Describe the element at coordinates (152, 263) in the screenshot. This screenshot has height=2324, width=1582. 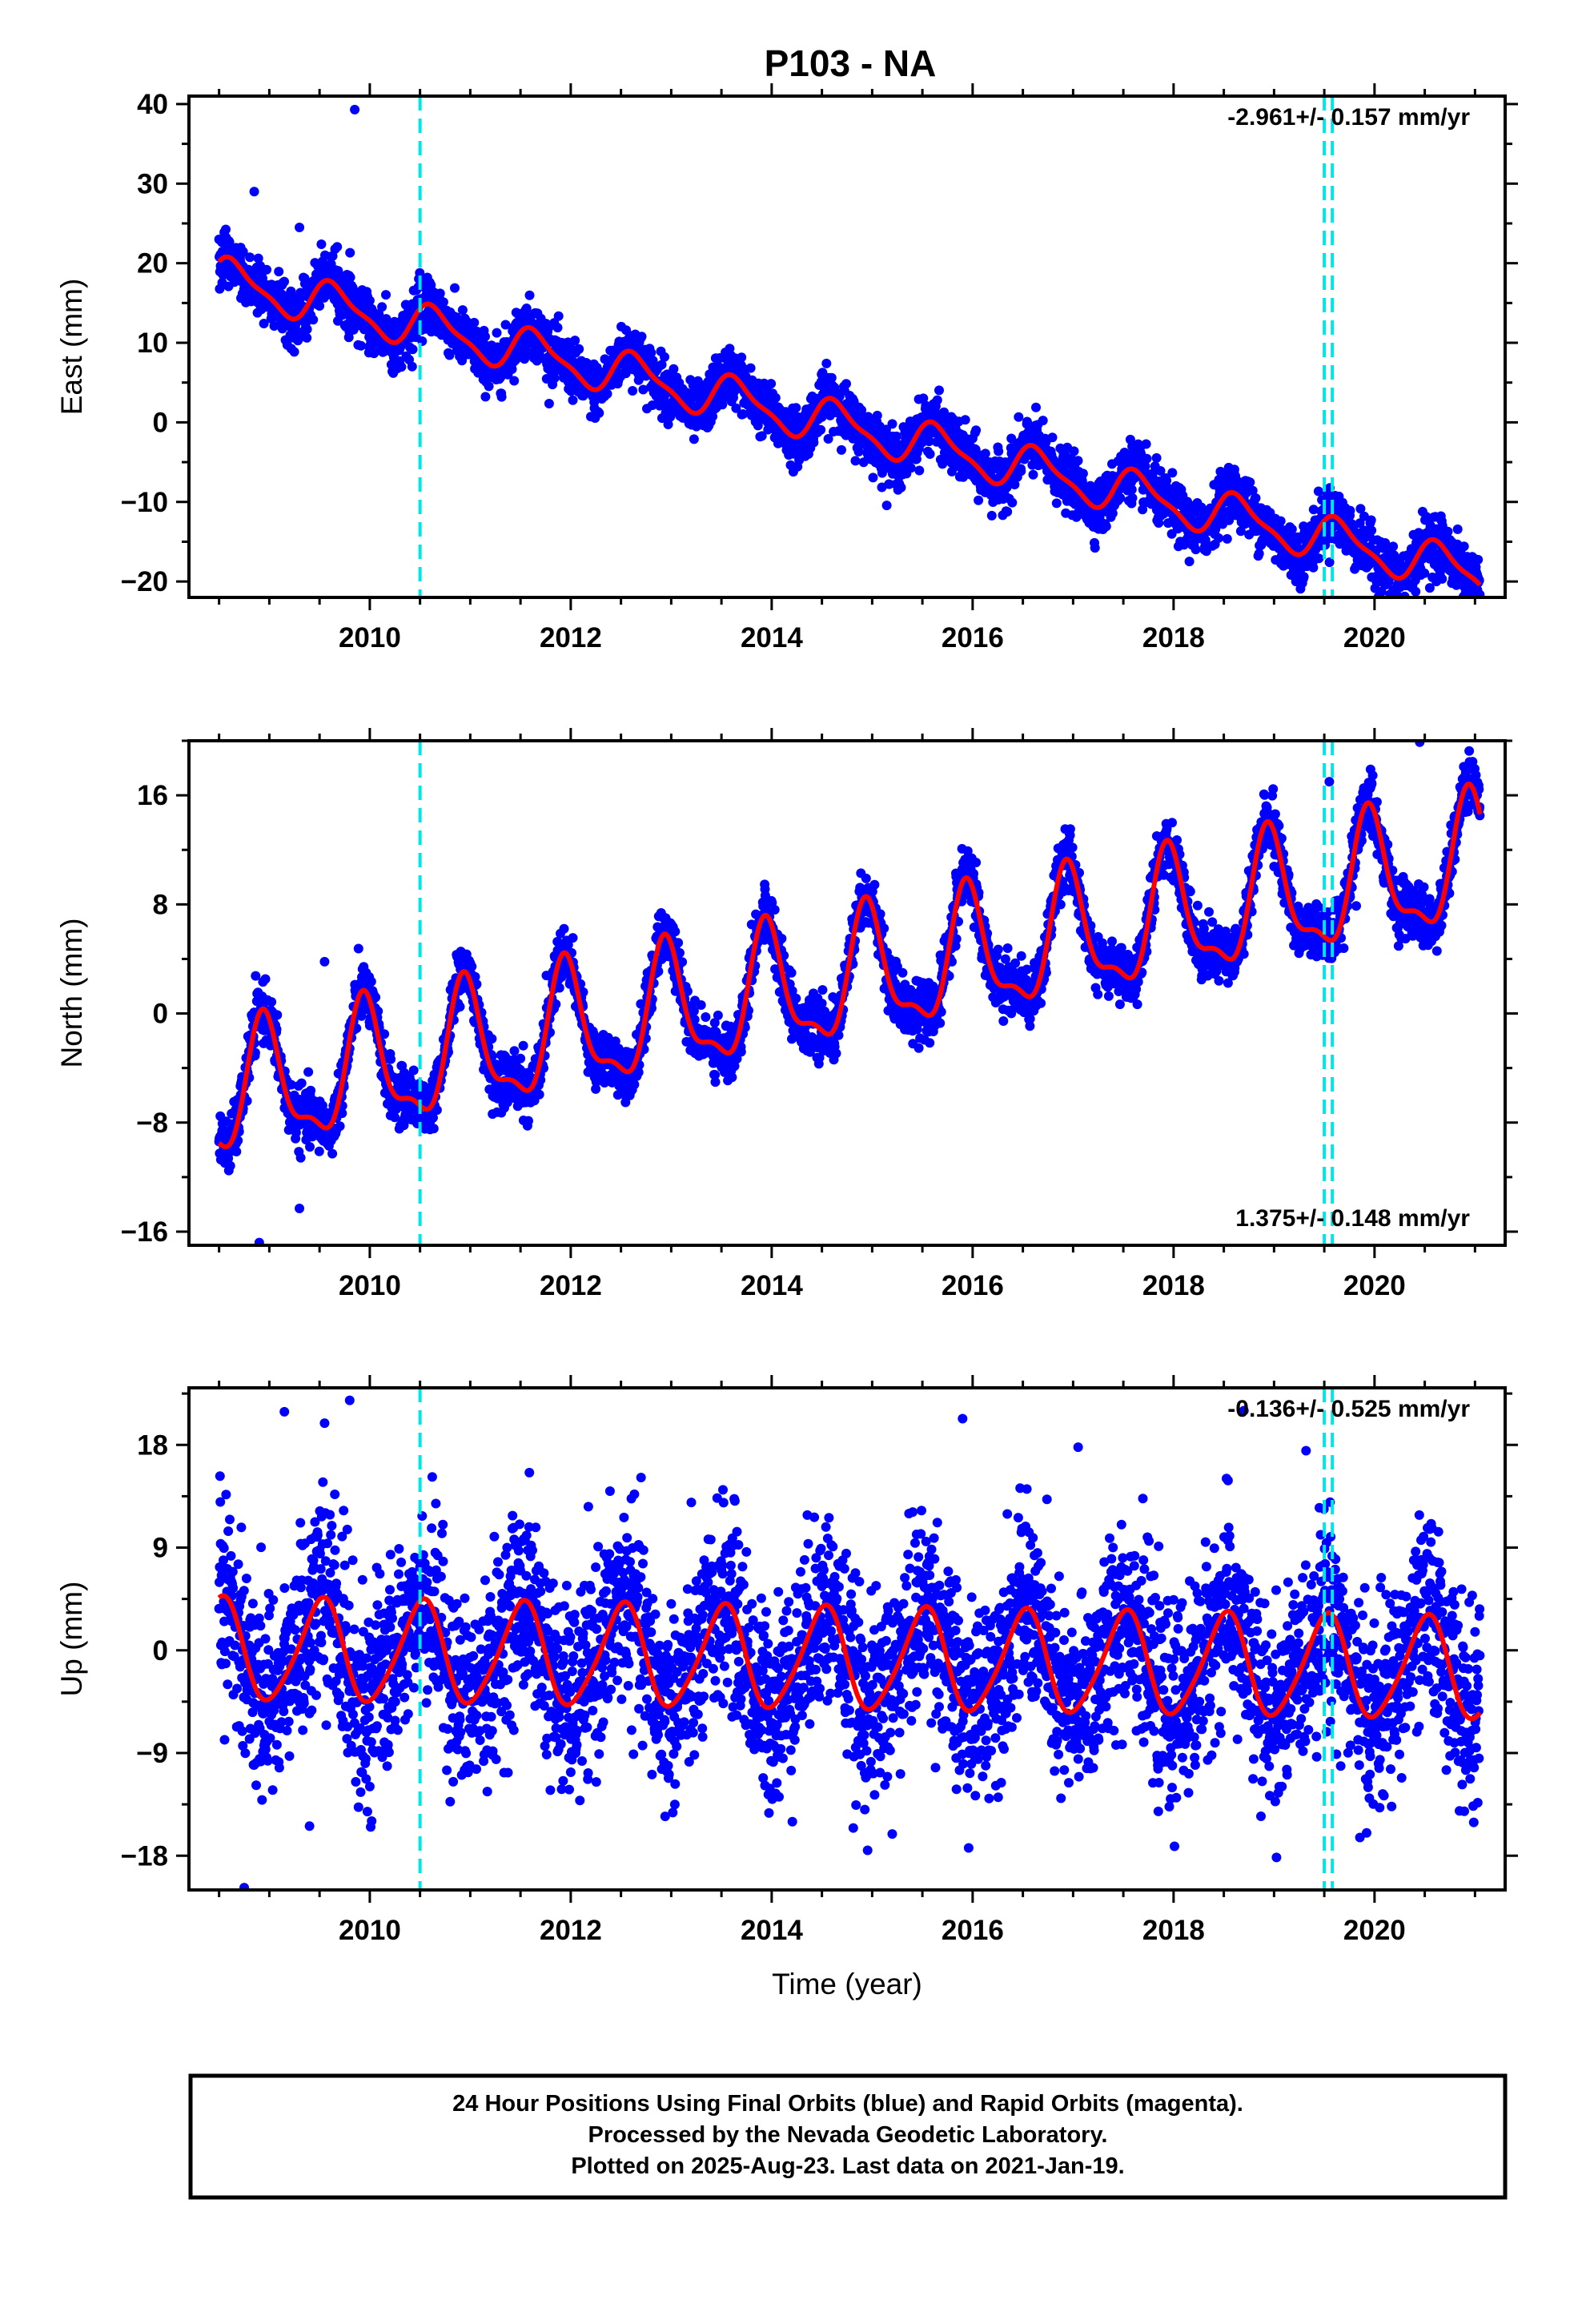
I see `y-tick-label: 20` at that location.